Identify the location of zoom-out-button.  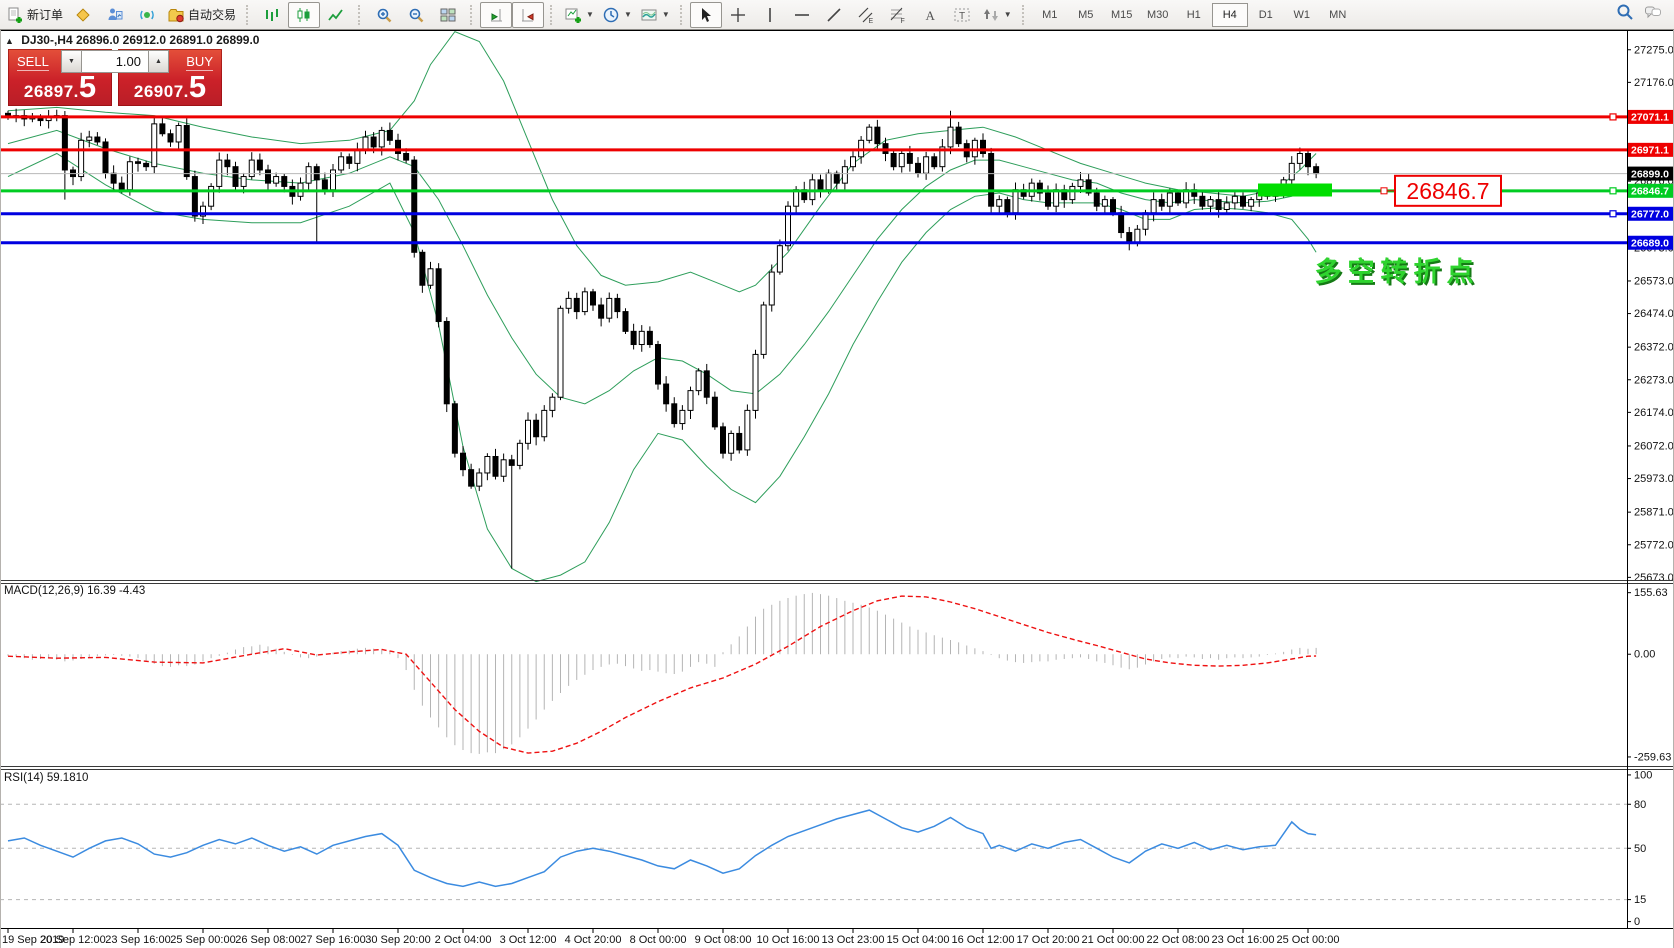
(416, 15).